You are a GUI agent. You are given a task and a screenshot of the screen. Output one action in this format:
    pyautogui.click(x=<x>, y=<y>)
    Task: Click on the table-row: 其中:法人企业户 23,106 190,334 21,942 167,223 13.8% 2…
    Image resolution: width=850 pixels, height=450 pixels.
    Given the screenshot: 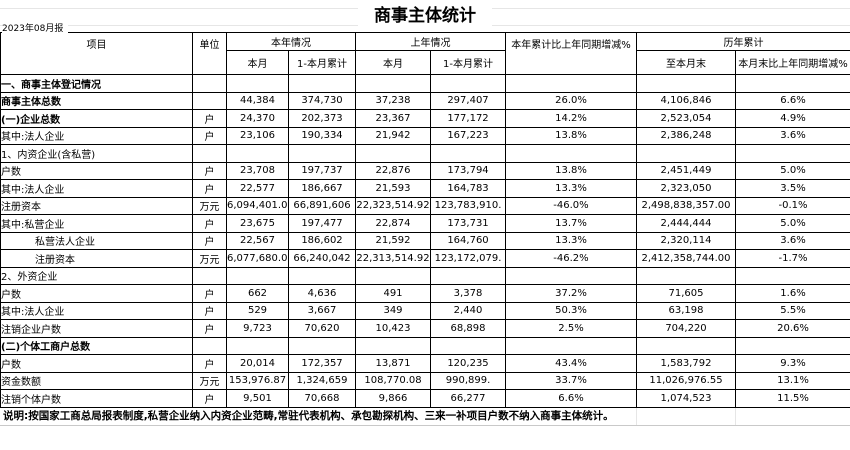 What is the action you would take?
    pyautogui.click(x=425, y=135)
    